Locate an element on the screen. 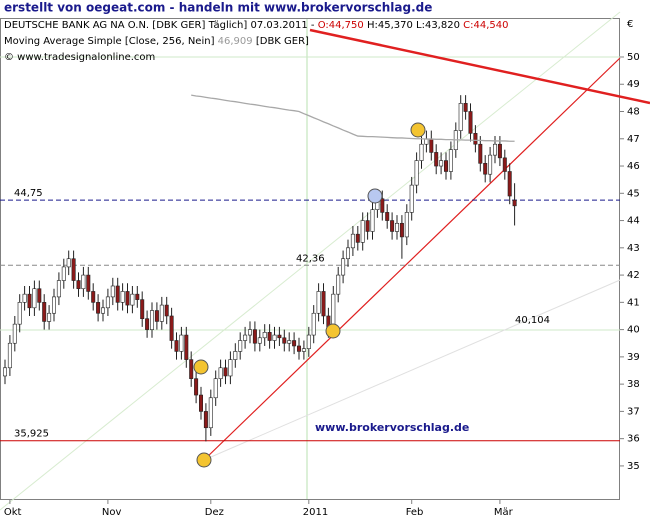  x-tick-label: Dez is located at coordinates (214, 512).